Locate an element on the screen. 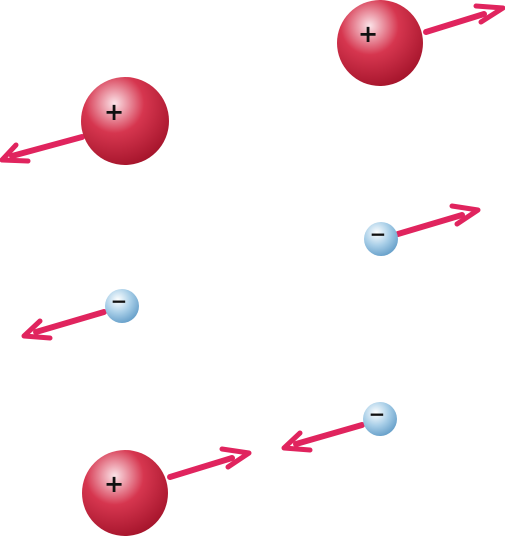  positive-ion-bottom-left: + is located at coordinates (165, 492).